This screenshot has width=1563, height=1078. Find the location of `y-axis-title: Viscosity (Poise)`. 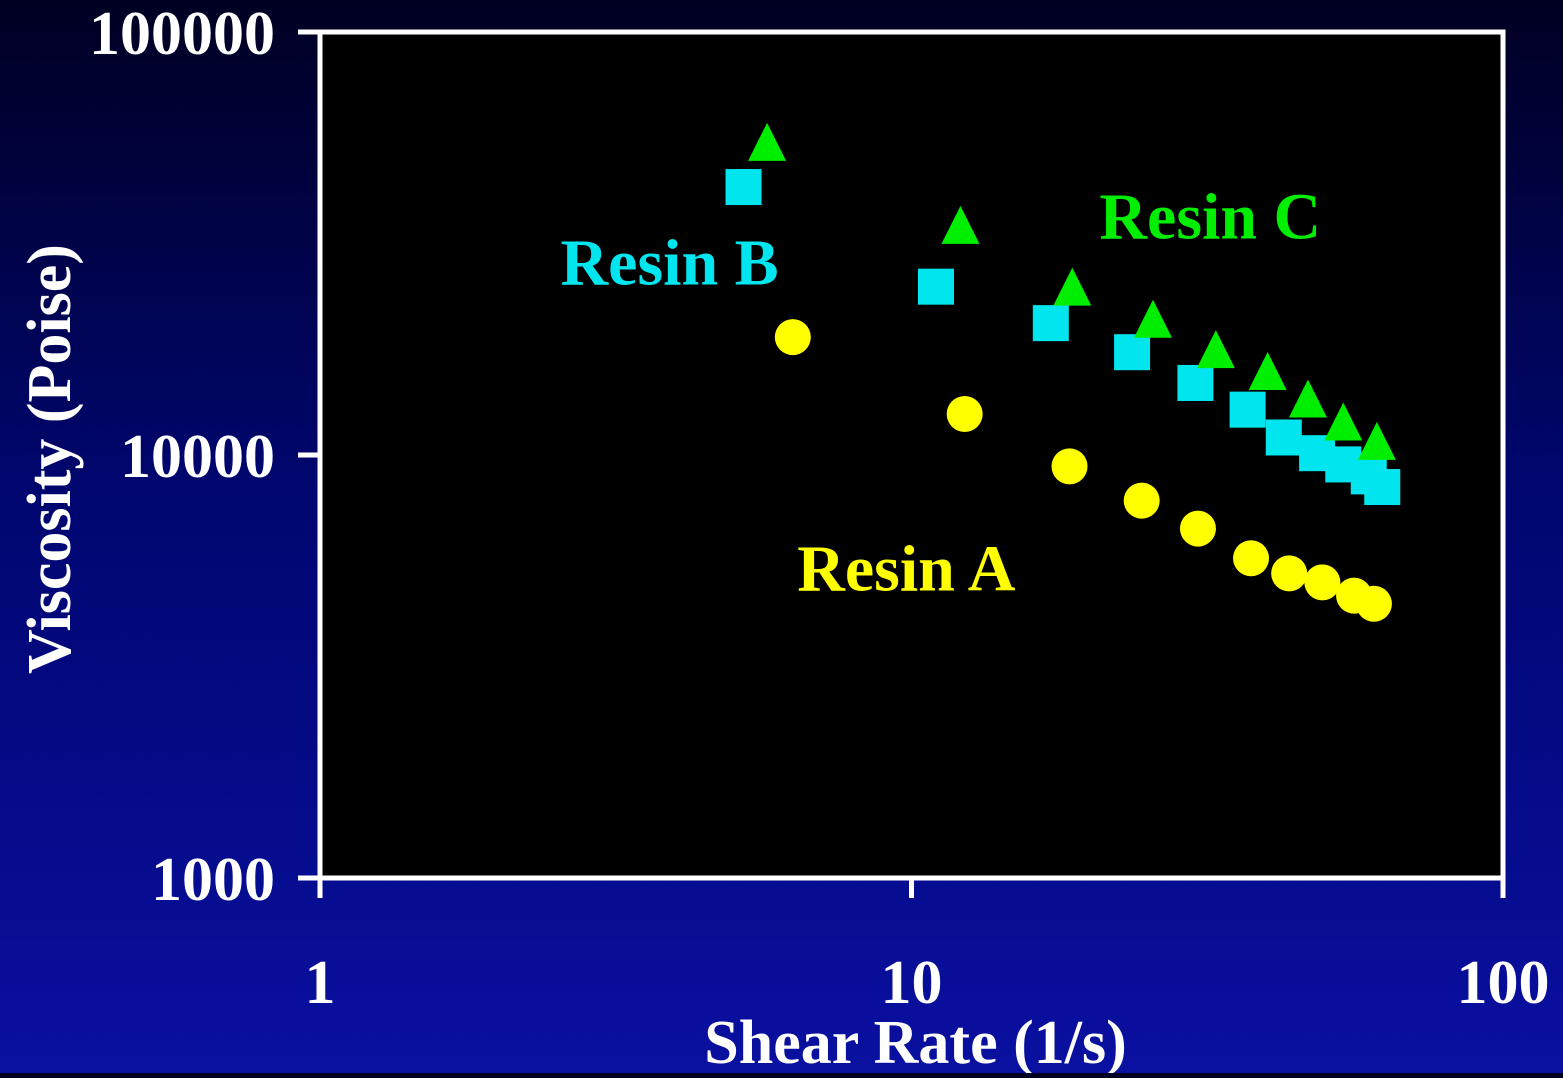

y-axis-title: Viscosity (Poise) is located at coordinates (50, 459).